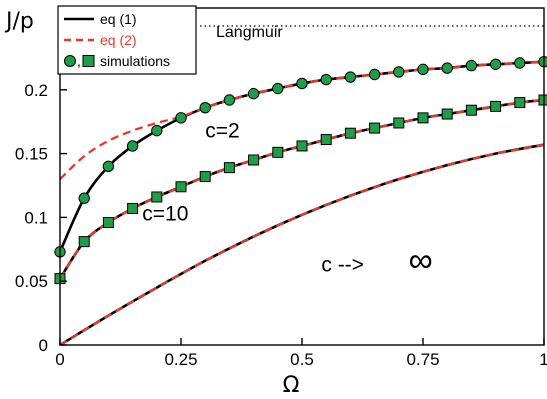 The width and height of the screenshot is (547, 399). I want to click on y-tick-label: 0, so click(43, 345).